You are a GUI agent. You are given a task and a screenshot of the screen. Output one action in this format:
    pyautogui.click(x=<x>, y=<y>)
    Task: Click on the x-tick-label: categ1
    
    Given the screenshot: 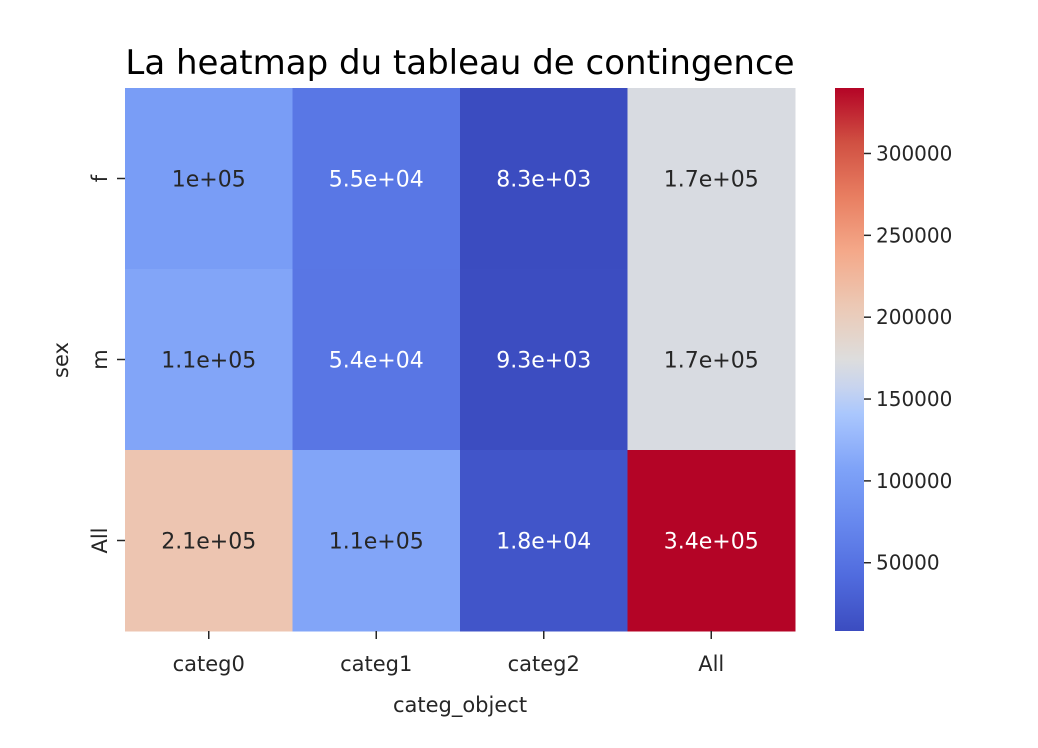 What is the action you would take?
    pyautogui.click(x=376, y=664)
    